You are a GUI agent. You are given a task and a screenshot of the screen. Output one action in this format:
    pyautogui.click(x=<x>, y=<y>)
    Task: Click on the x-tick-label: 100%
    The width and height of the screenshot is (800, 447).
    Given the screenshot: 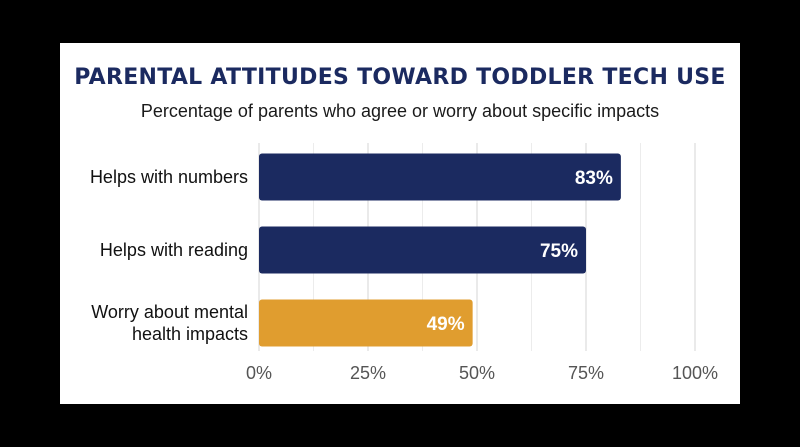 What is the action you would take?
    pyautogui.click(x=695, y=373)
    